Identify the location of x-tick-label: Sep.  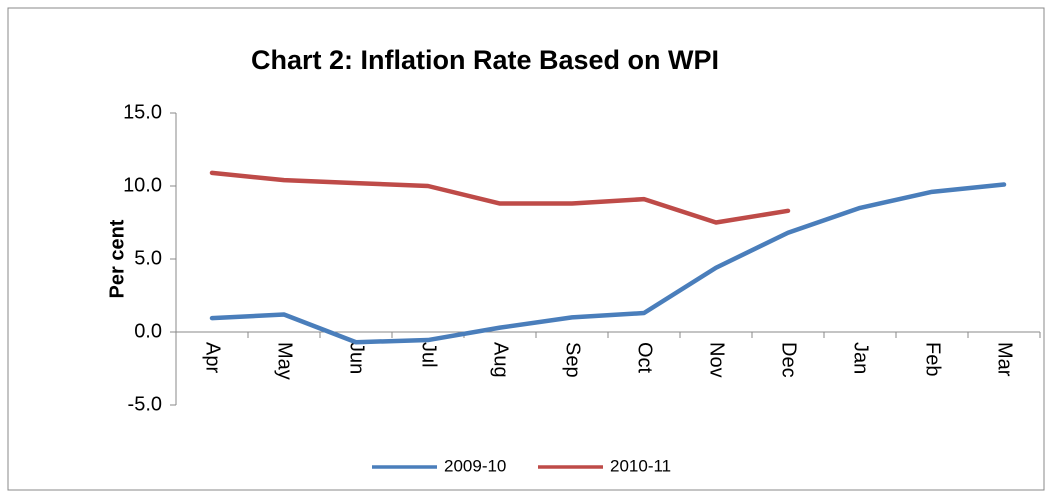
(573, 360).